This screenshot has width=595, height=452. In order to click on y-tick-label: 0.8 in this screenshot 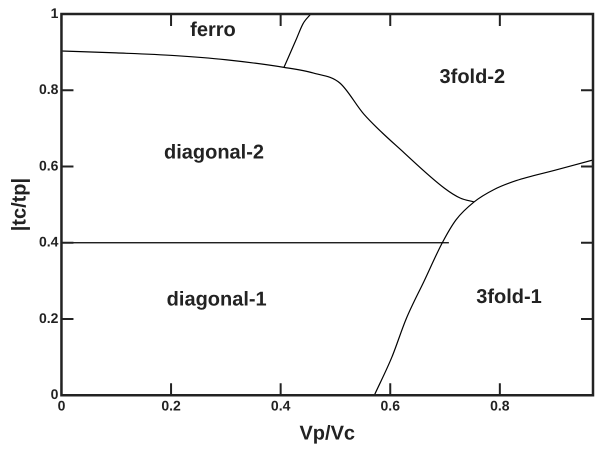, I will do `click(48, 89)`.